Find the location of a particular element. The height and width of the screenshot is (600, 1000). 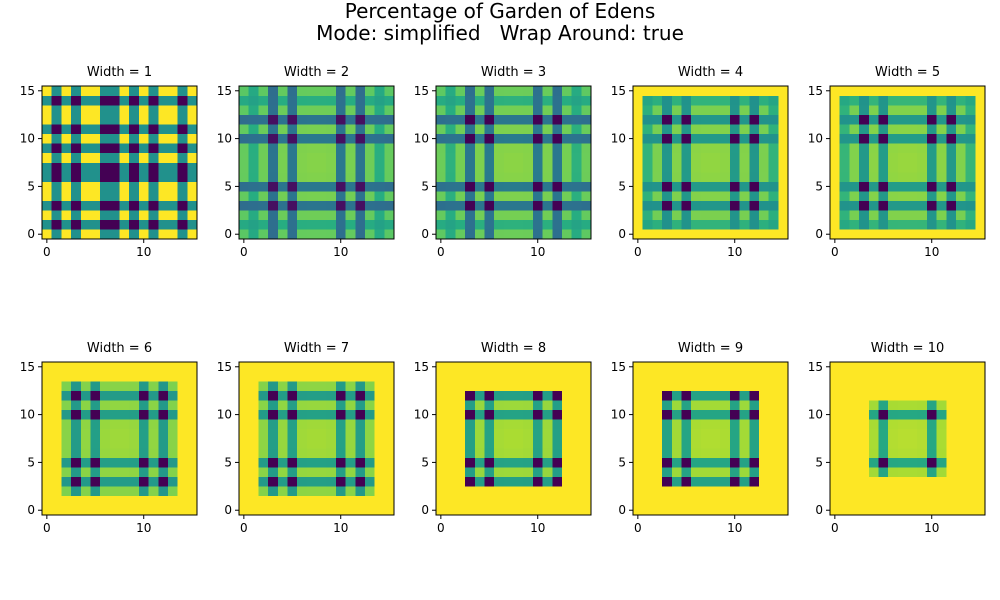

y-tick-label: 15 is located at coordinates (421, 367).